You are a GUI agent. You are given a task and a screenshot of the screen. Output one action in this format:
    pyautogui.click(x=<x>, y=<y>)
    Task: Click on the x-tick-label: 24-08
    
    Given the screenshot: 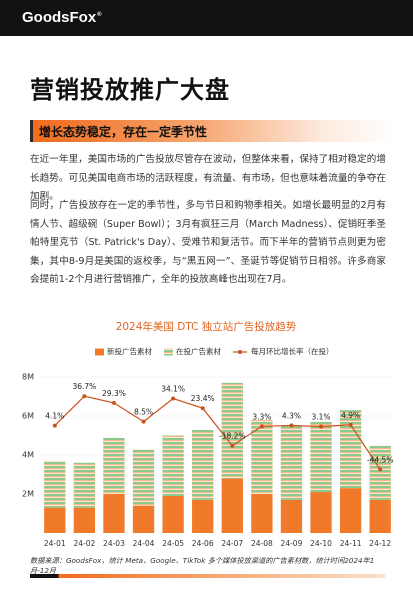 What is the action you would take?
    pyautogui.click(x=262, y=543)
    